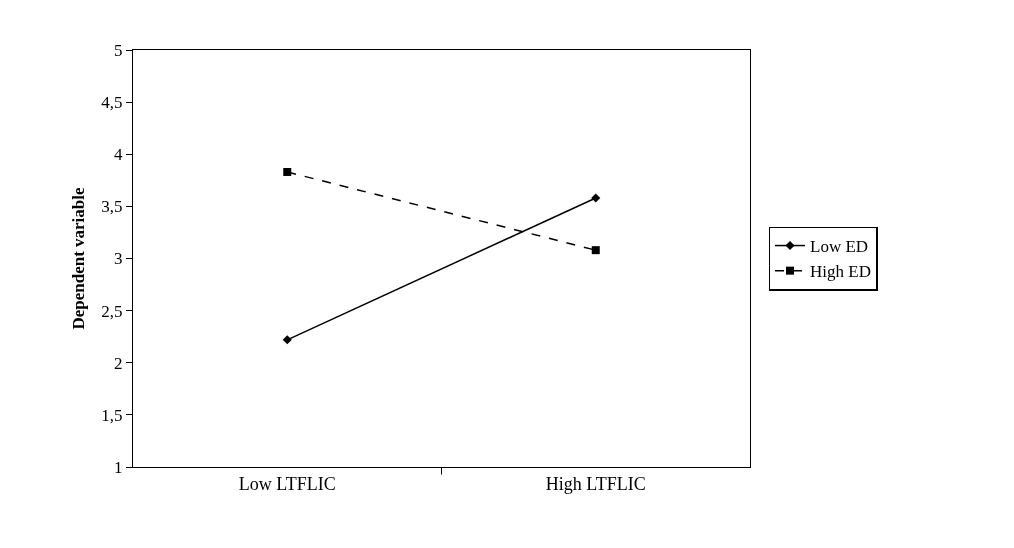  I want to click on y-axis-title: Dependent variable, so click(78, 258).